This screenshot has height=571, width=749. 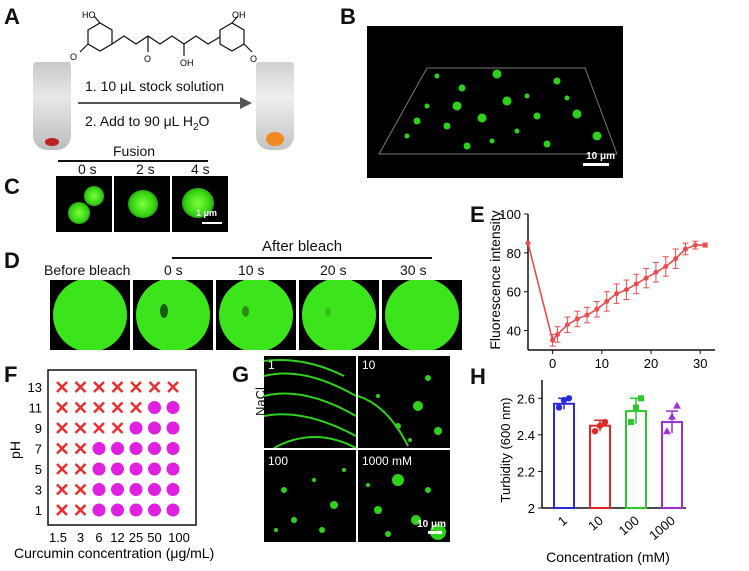 What do you see at coordinates (275, 139) in the screenshot?
I see `orange-solution` at bounding box center [275, 139].